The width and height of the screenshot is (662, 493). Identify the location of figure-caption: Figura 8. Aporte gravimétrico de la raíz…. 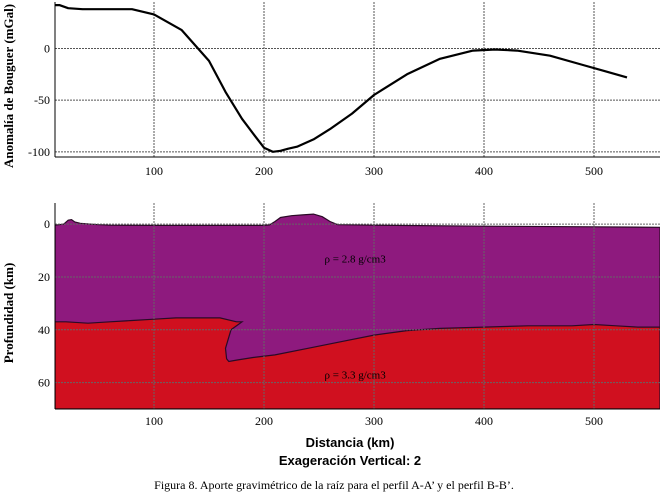
(334, 485).